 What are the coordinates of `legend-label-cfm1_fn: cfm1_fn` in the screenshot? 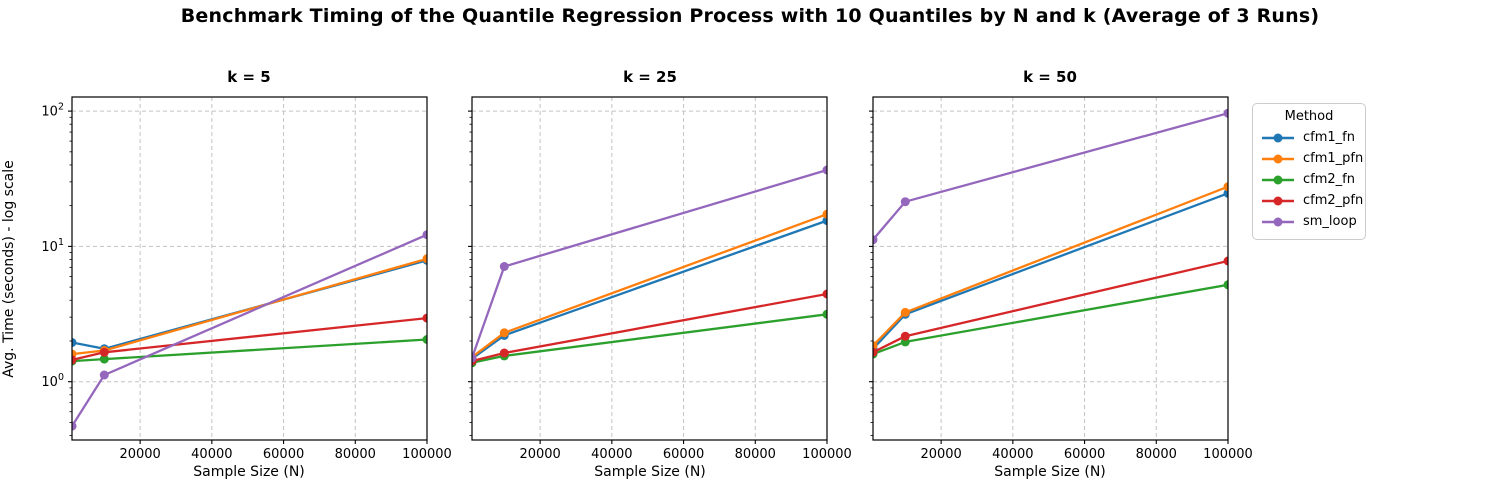 It's located at (1329, 137).